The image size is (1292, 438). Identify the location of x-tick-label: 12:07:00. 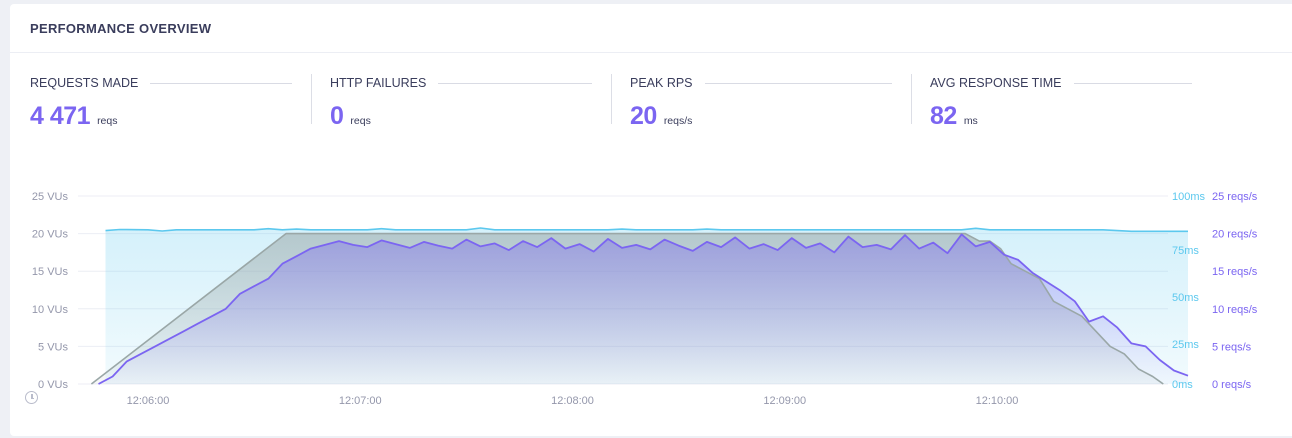
(360, 401).